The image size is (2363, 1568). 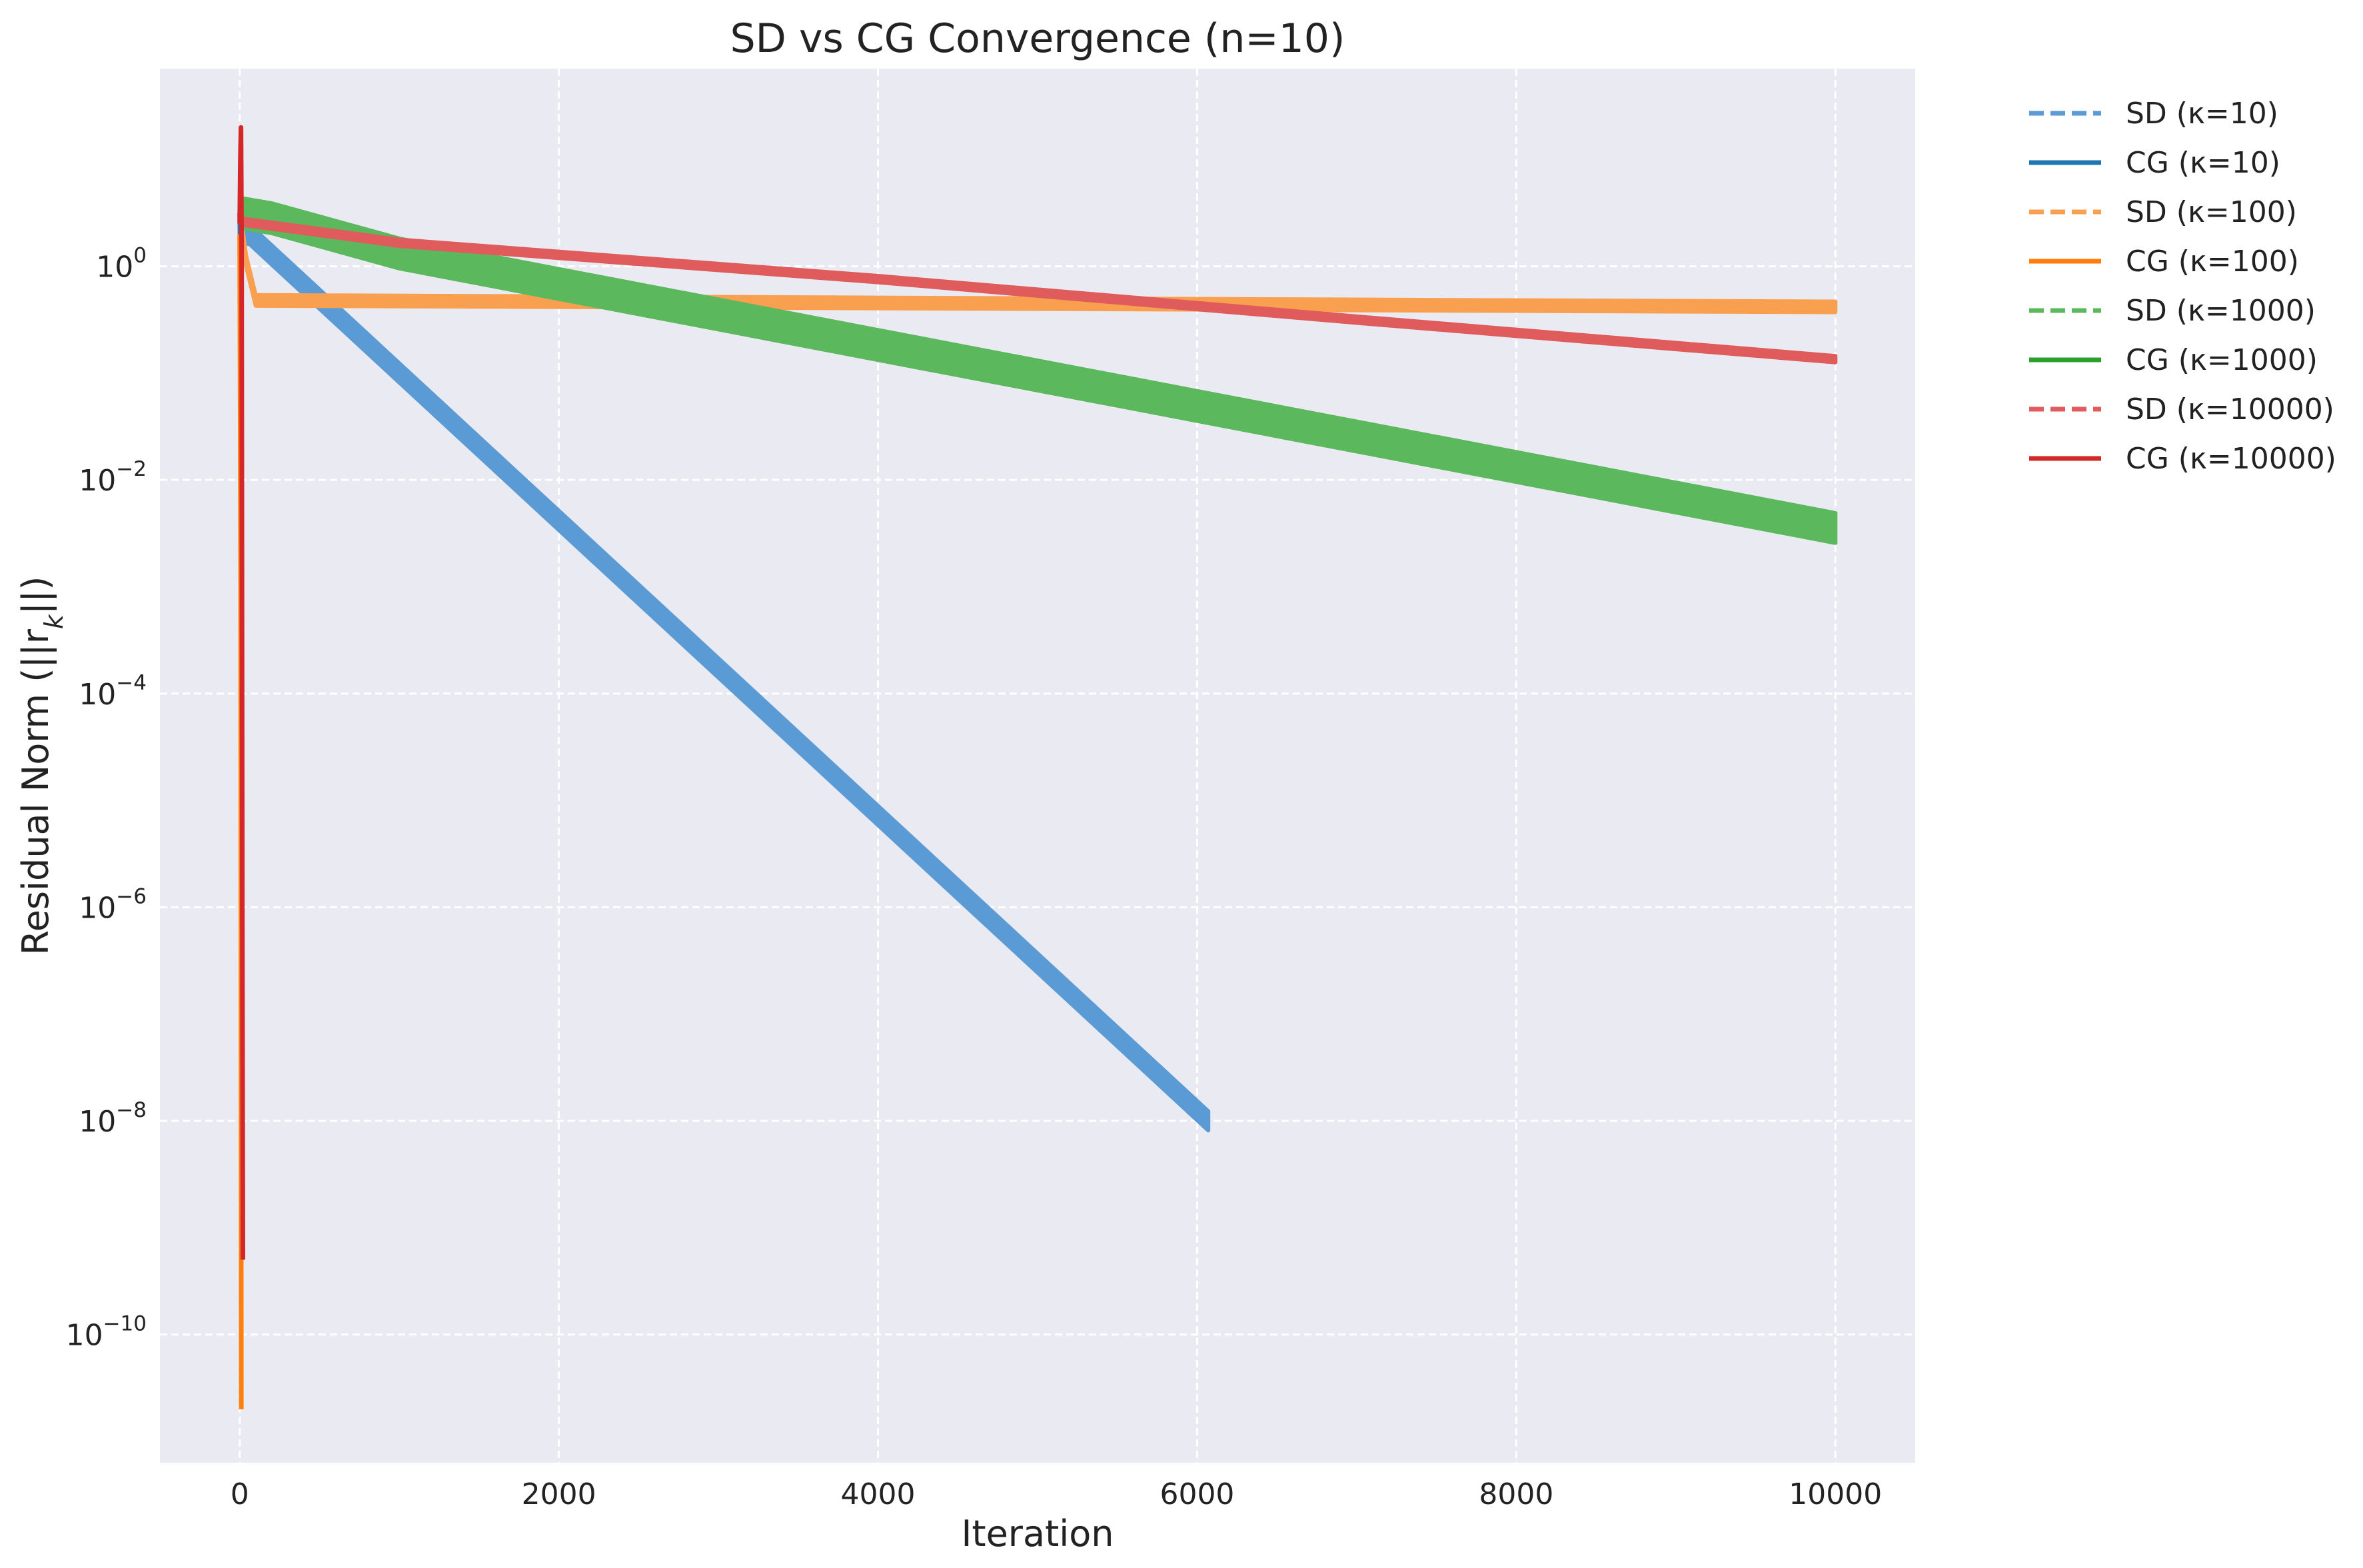 I want to click on legend-label: CG (κ=10000), so click(x=2231, y=459).